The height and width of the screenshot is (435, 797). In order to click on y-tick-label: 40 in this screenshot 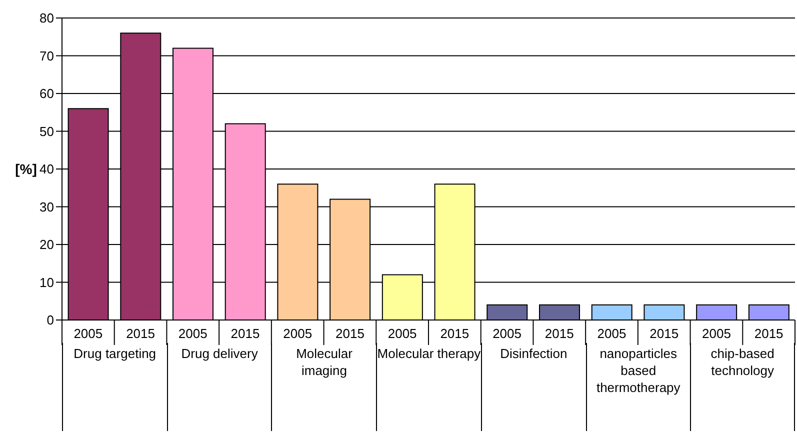, I will do `click(47, 169)`.